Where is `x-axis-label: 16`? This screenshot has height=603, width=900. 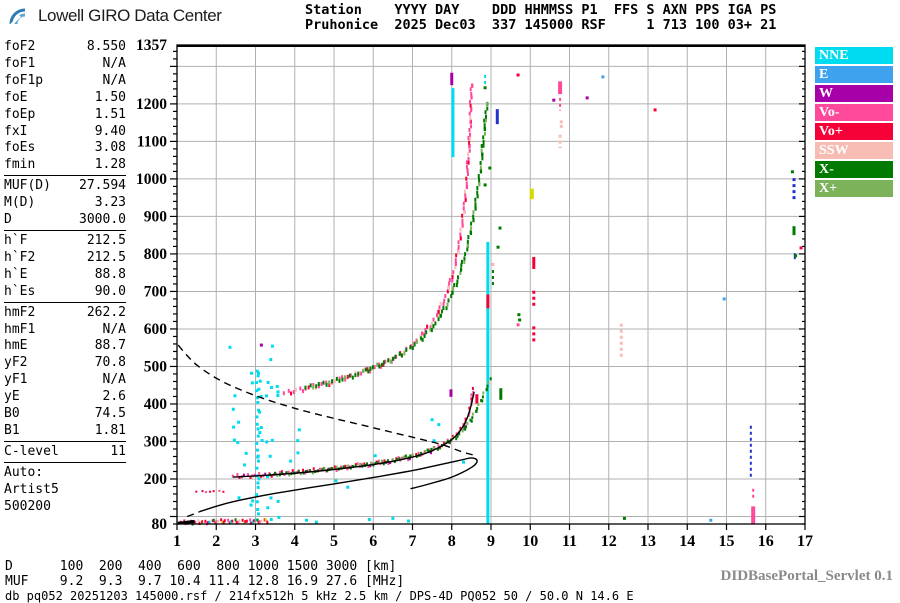
x-axis-label: 16 is located at coordinates (766, 541).